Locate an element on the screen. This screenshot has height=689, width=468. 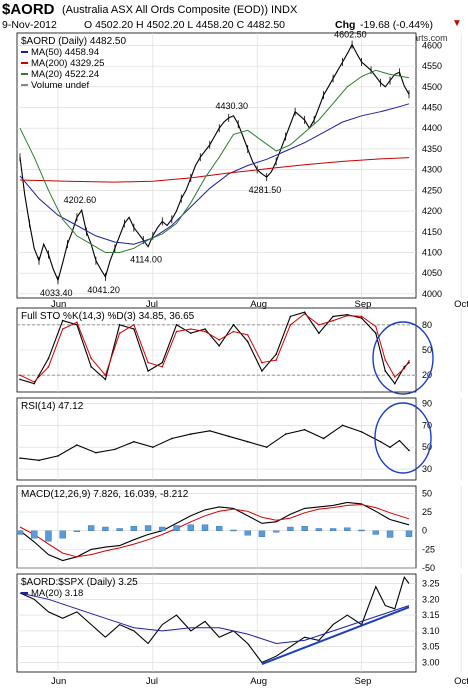
series-line-macd-signal is located at coordinates (214, 531).